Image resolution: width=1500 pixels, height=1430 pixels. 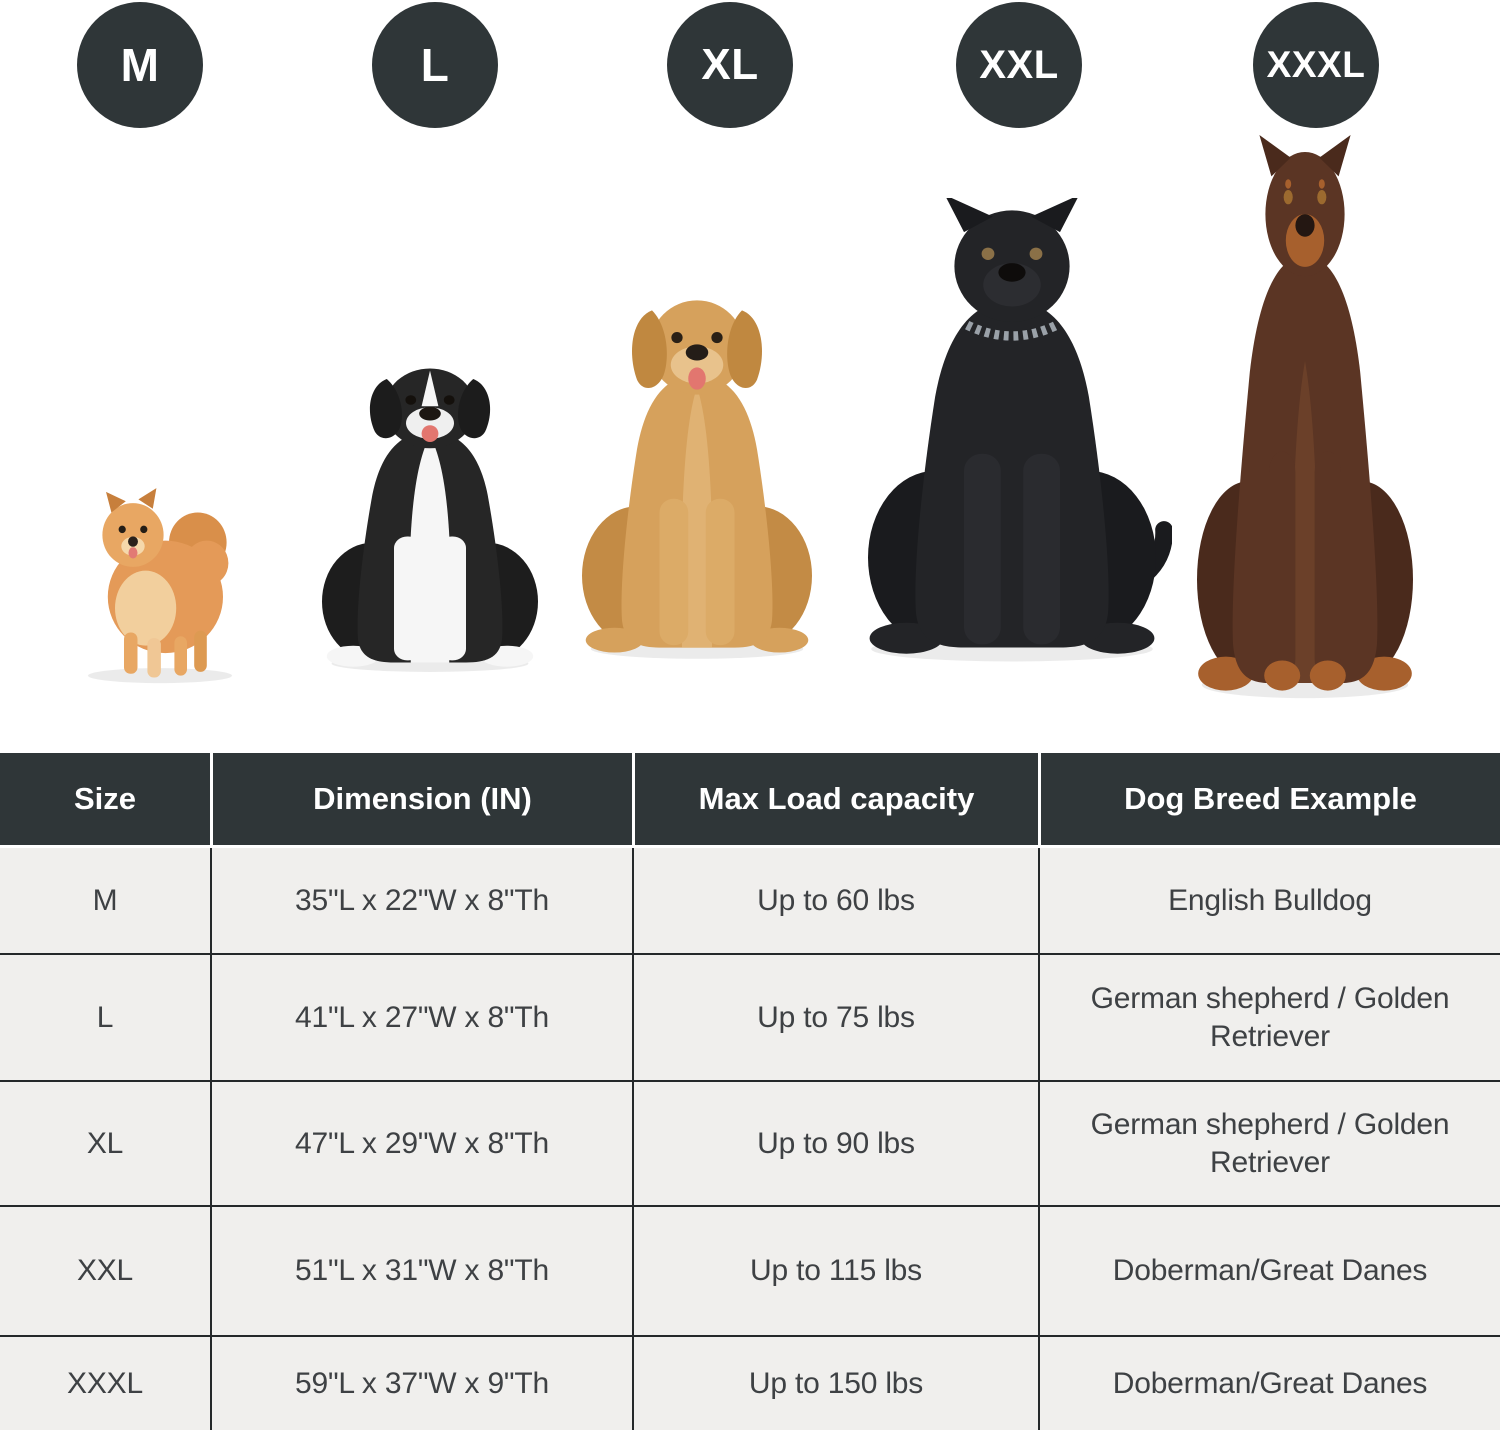 I want to click on size-badge-l: L, so click(x=435, y=65).